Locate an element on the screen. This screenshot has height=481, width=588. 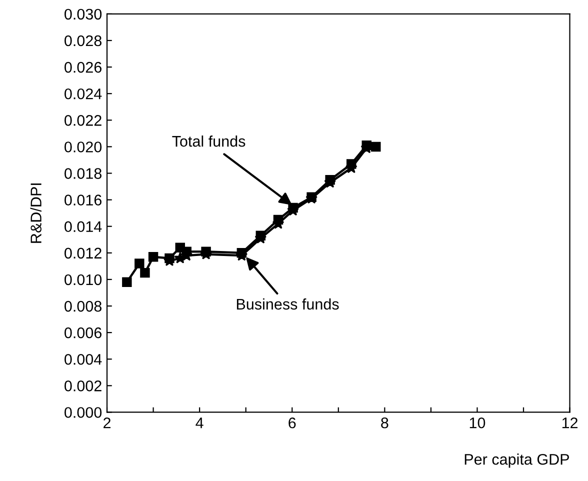
x-tick-label: 4 is located at coordinates (200, 423).